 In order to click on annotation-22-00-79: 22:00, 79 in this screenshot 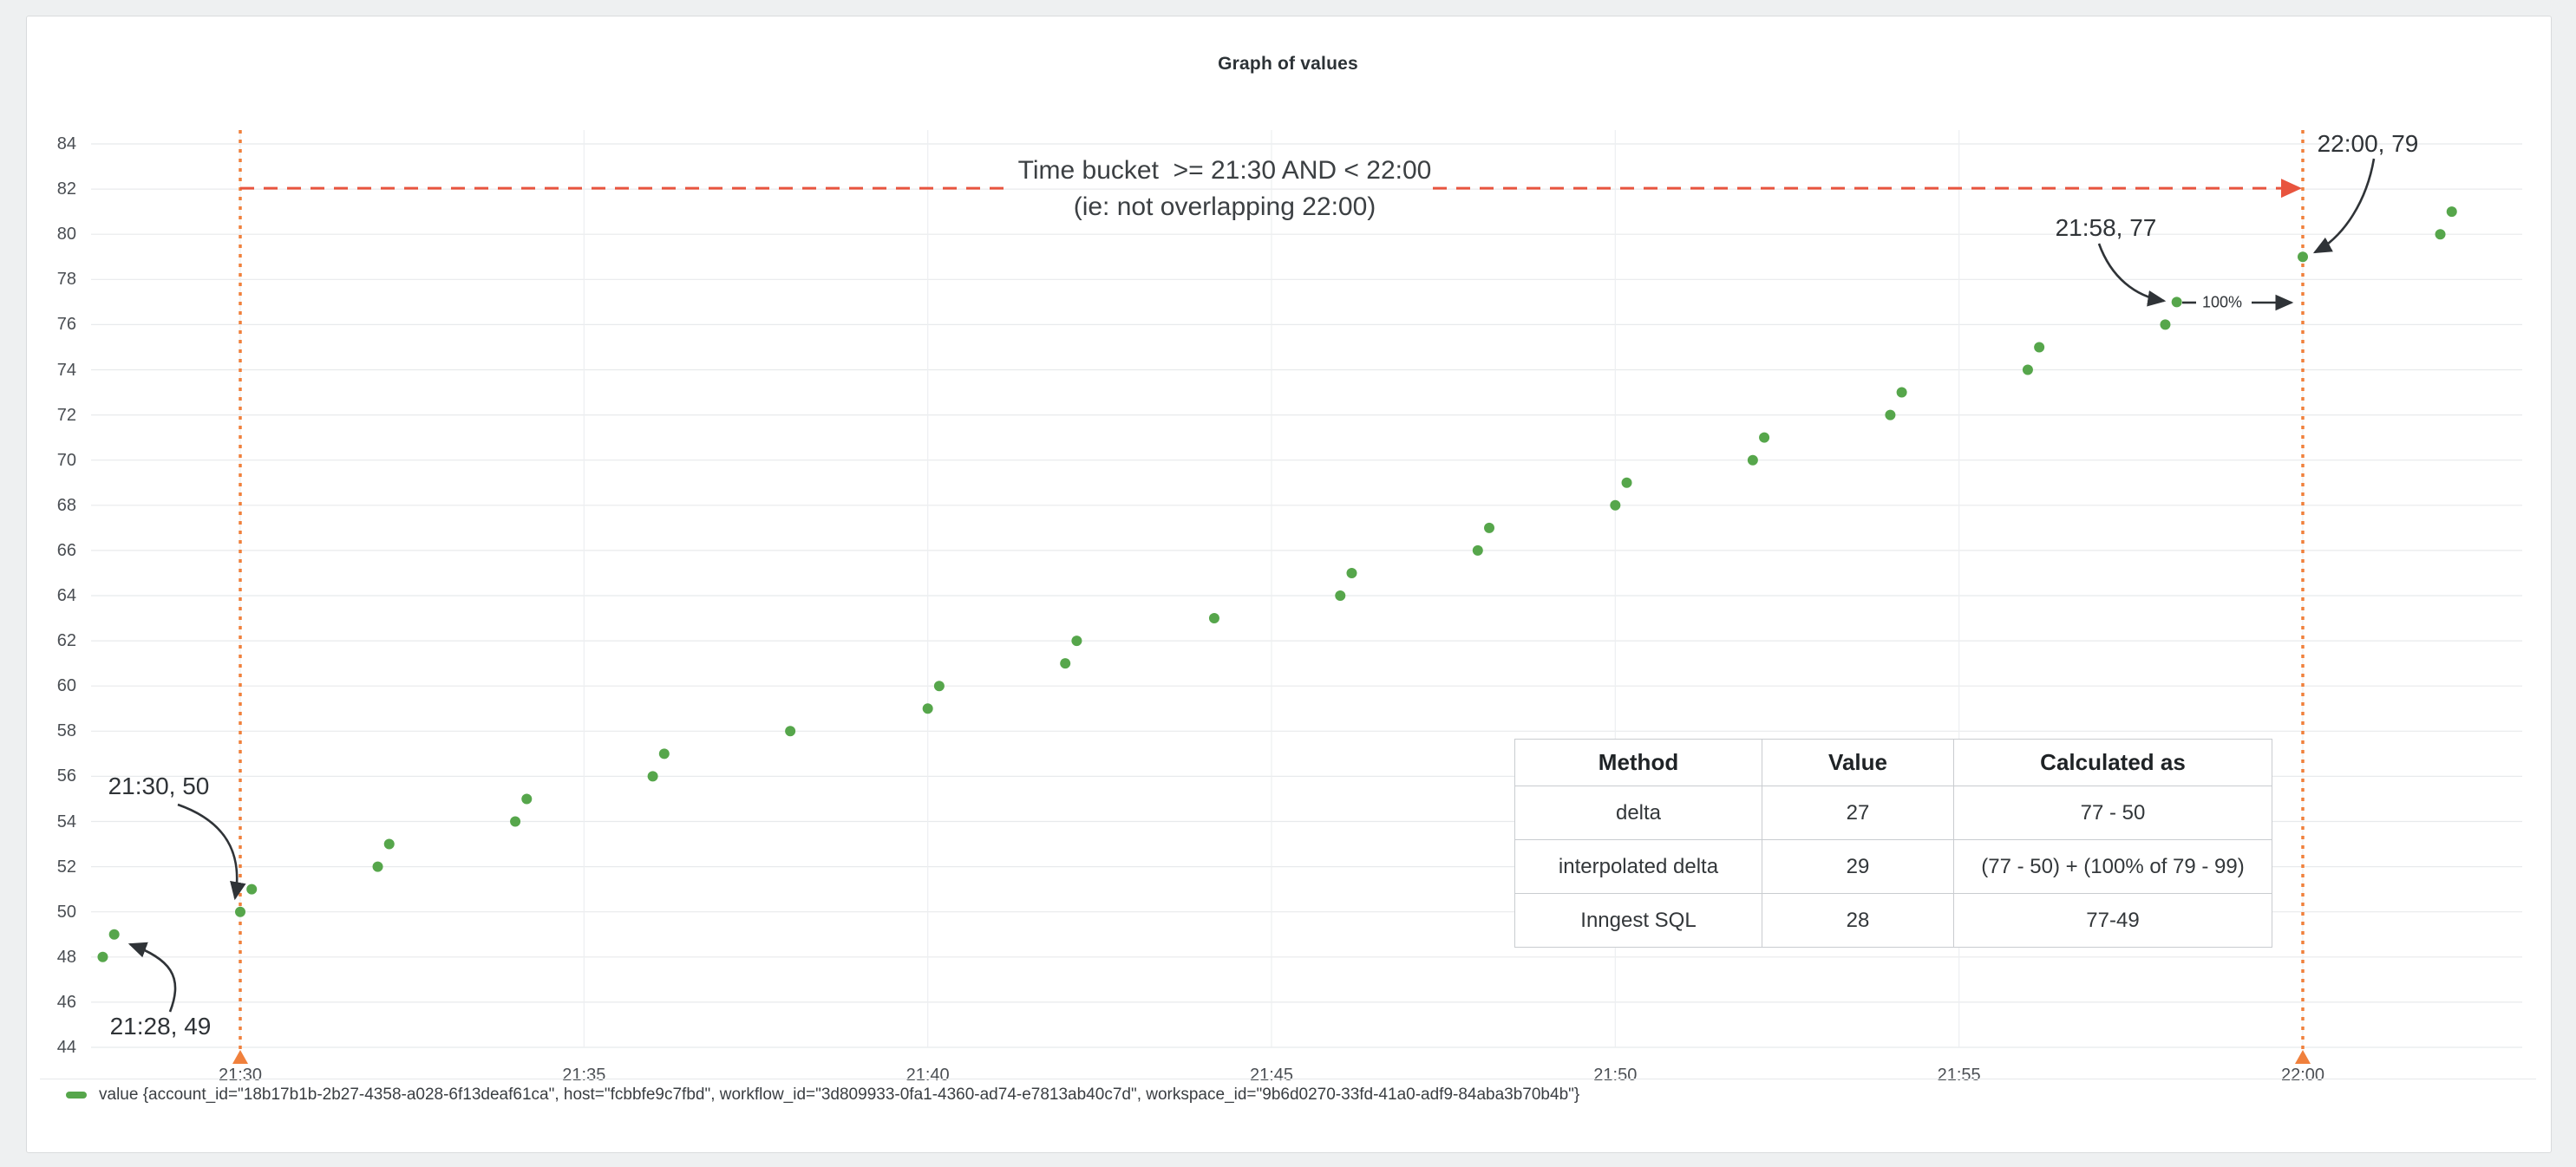, I will do `click(2368, 143)`.